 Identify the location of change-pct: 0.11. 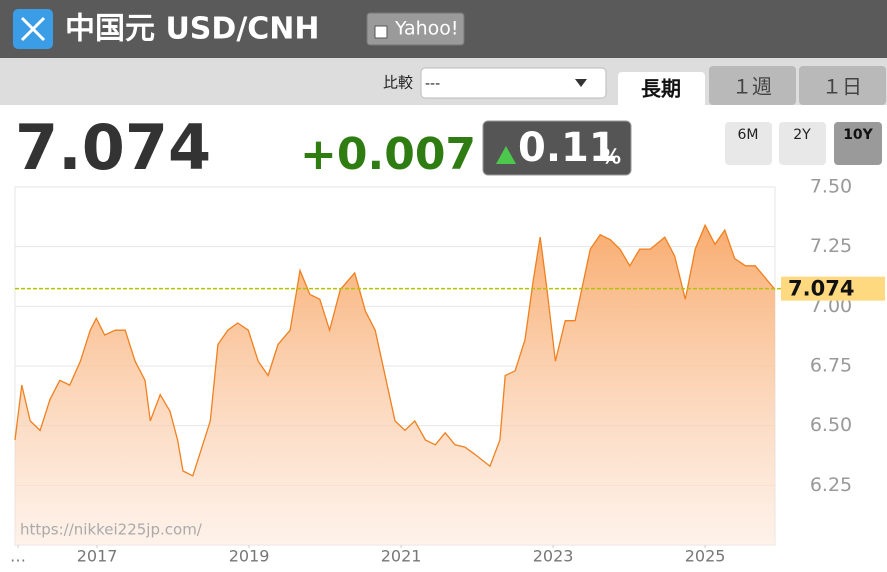
(567, 148).